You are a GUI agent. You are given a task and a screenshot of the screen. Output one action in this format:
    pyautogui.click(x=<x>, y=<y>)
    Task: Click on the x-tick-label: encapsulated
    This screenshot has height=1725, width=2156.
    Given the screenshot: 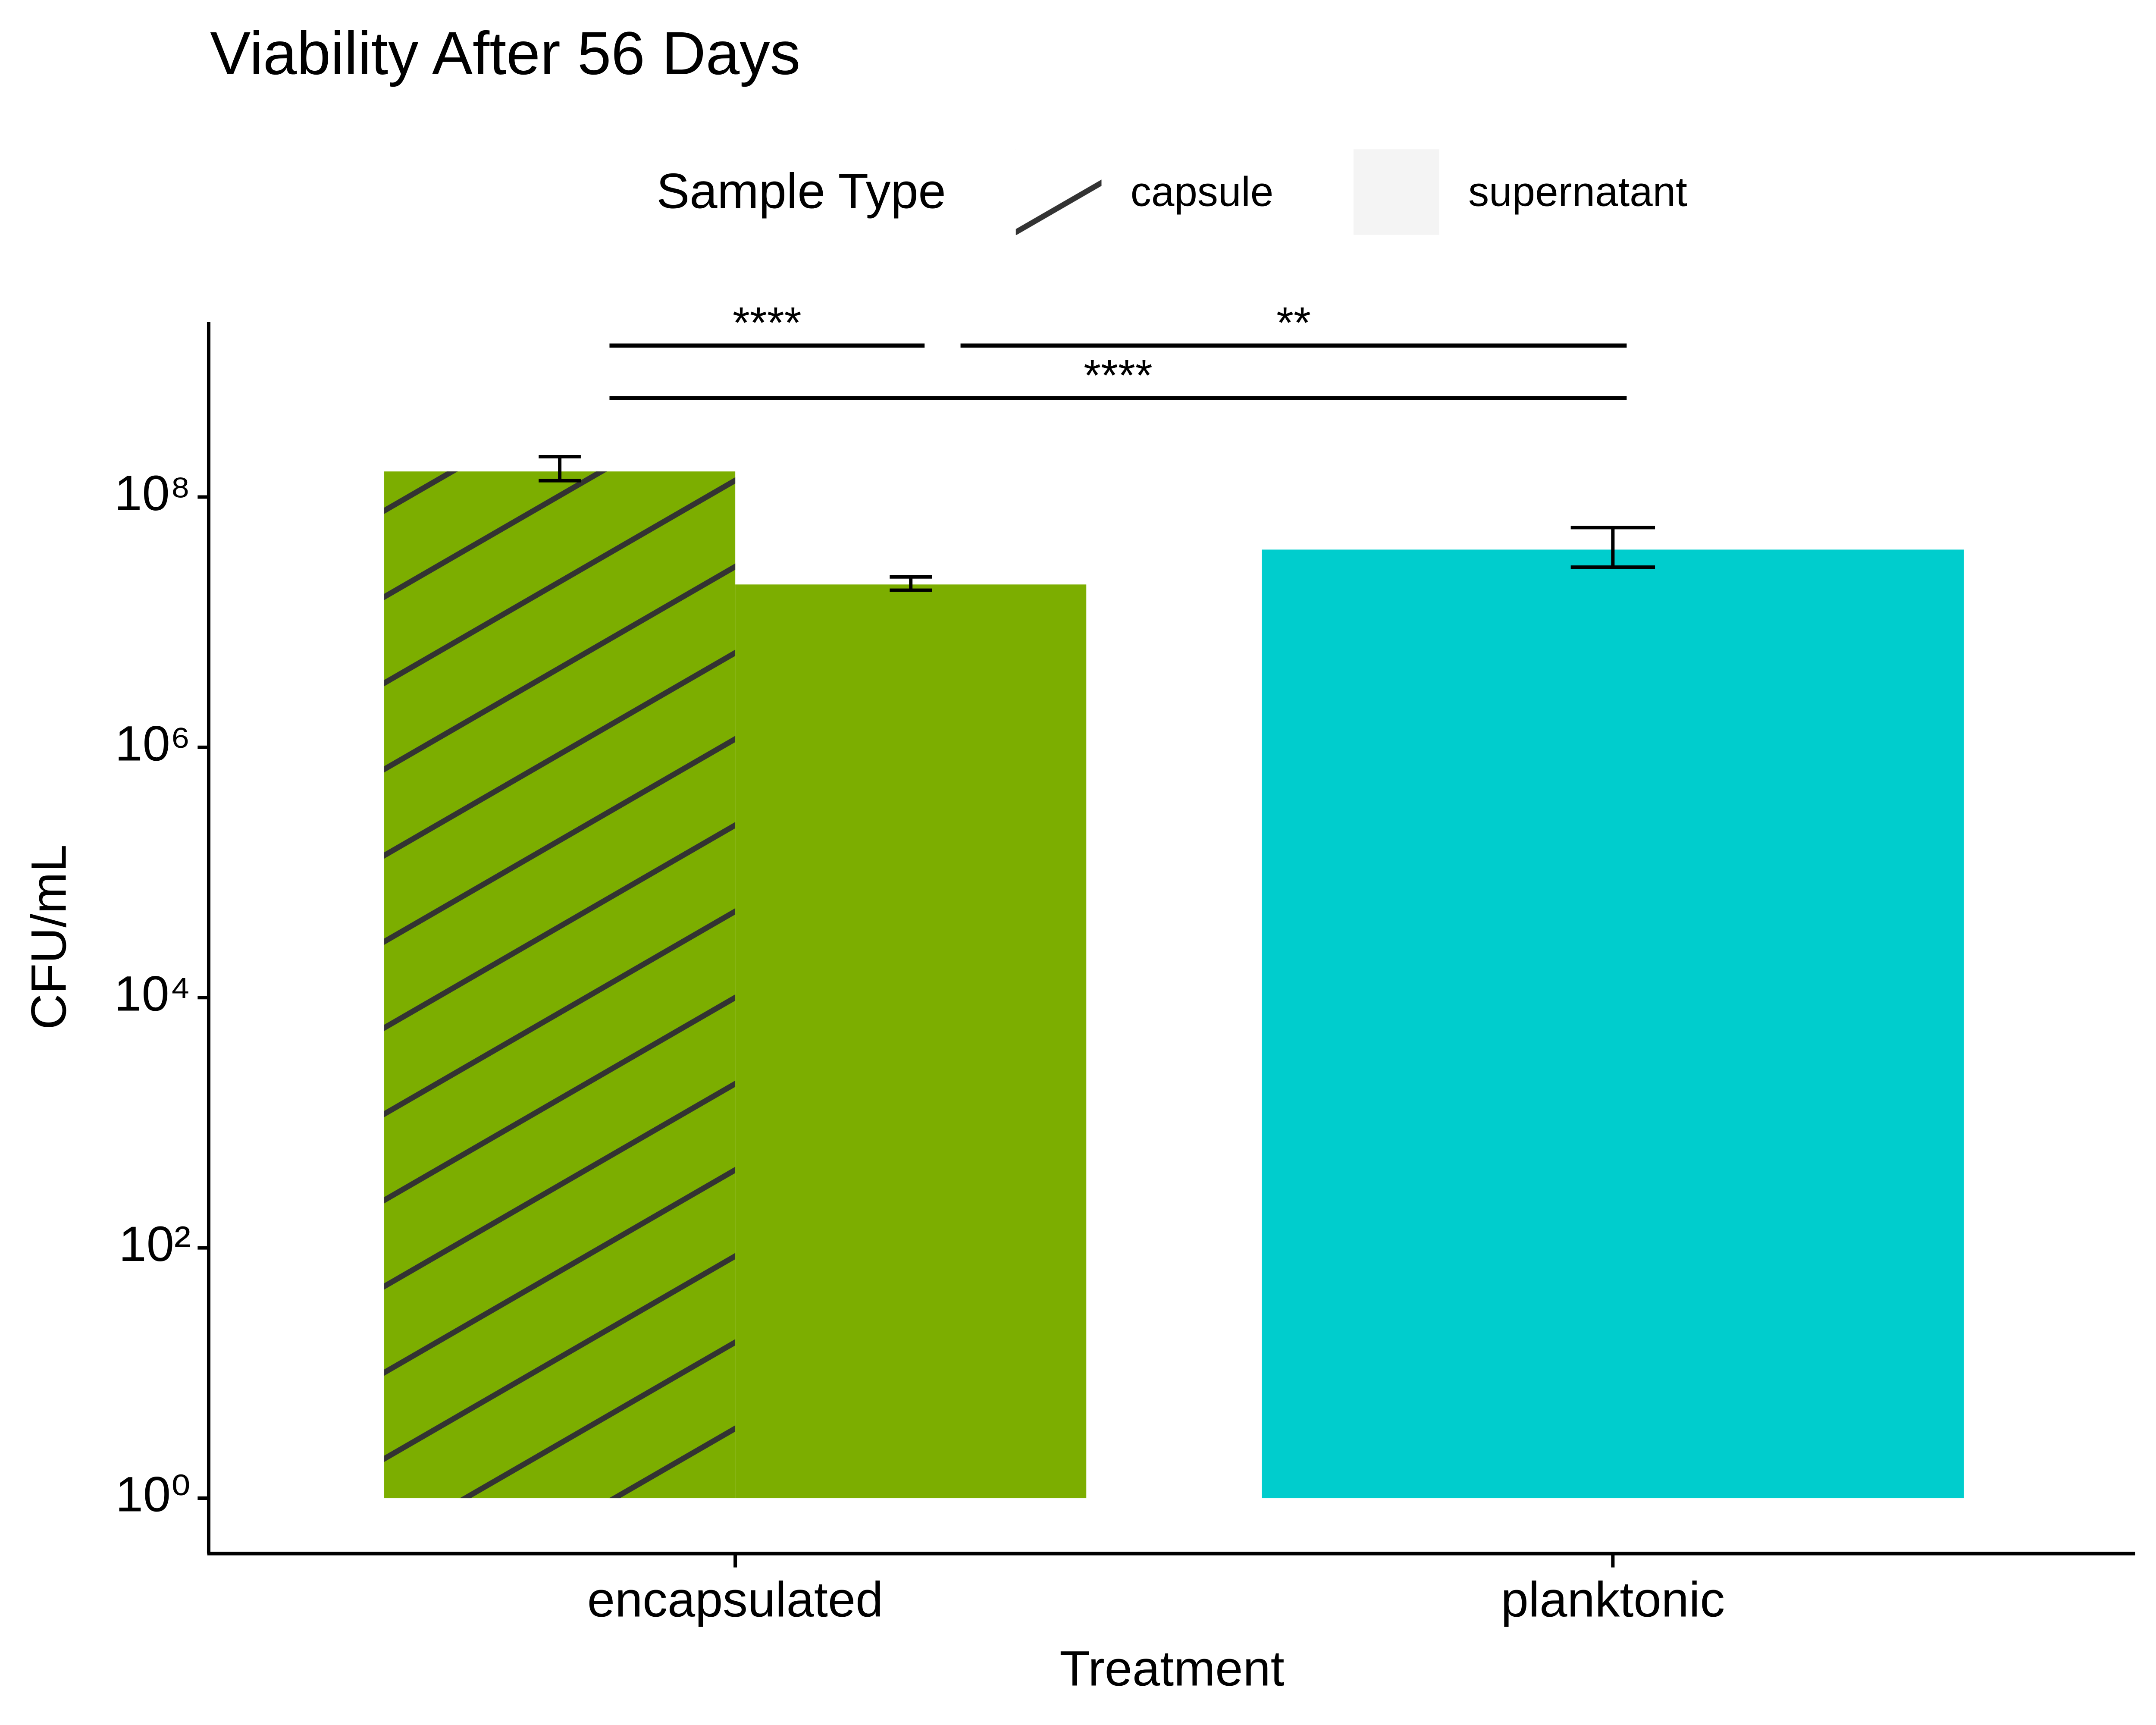 What is the action you would take?
    pyautogui.click(x=735, y=1600)
    